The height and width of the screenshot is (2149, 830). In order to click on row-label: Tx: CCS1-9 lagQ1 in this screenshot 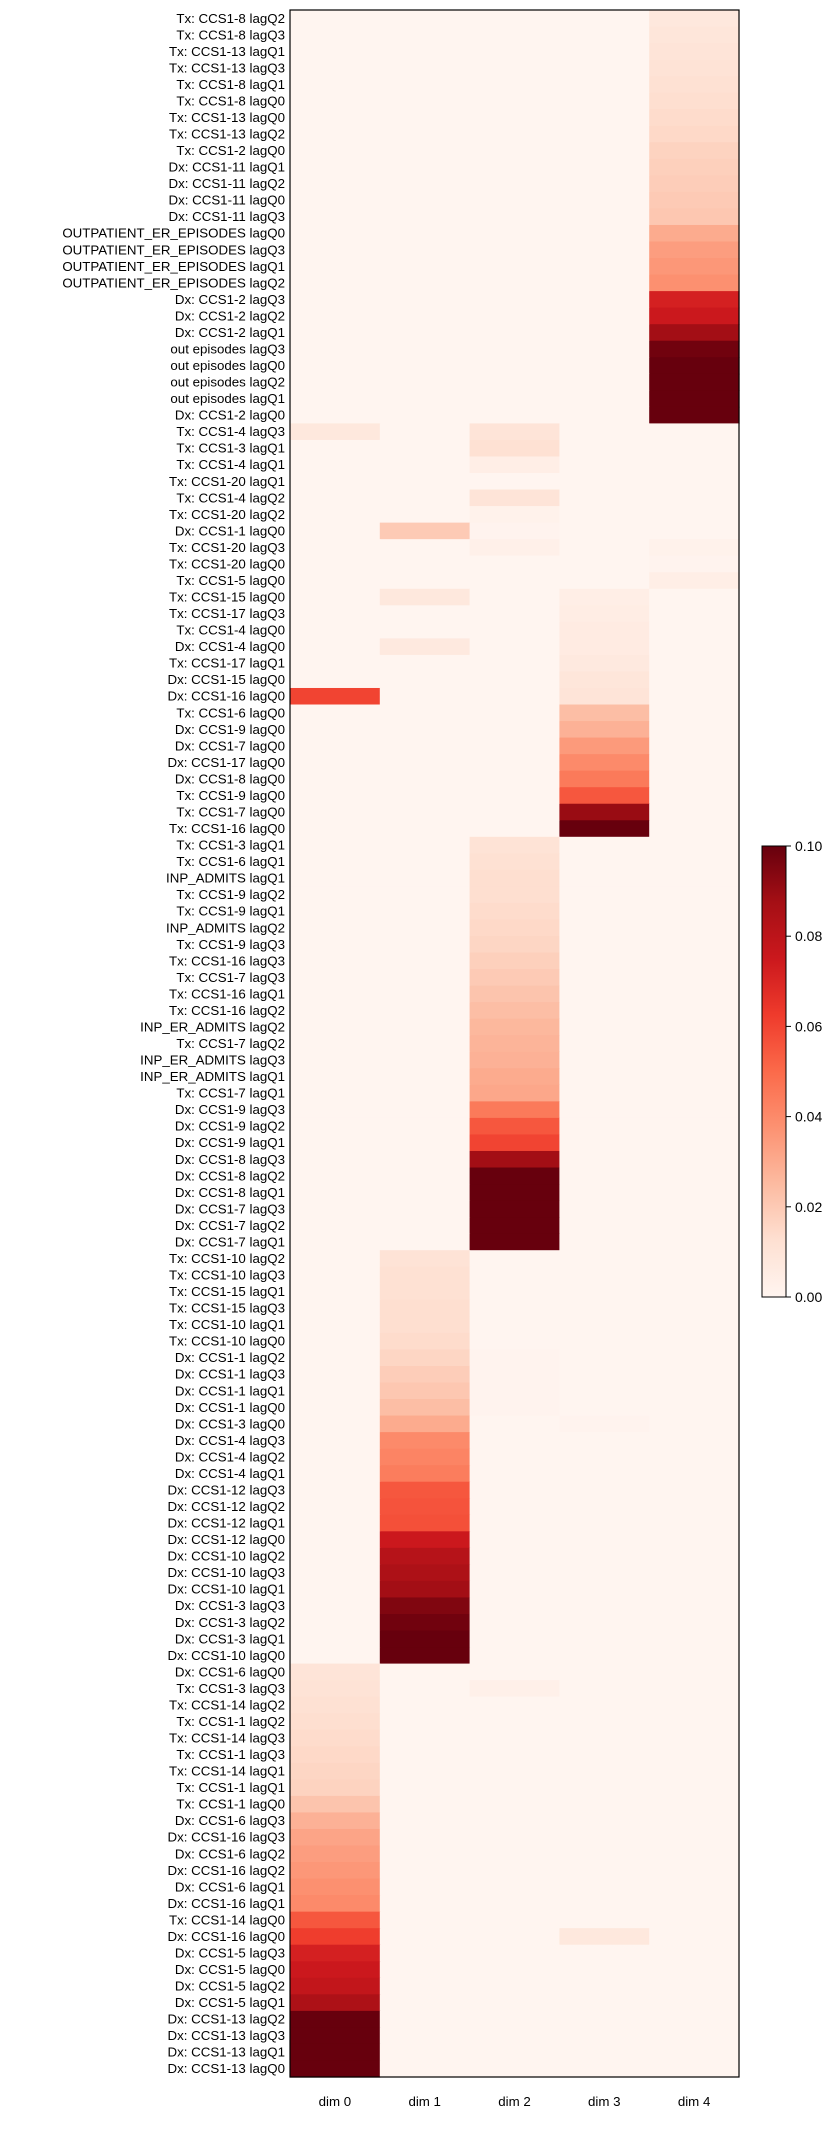, I will do `click(230, 911)`.